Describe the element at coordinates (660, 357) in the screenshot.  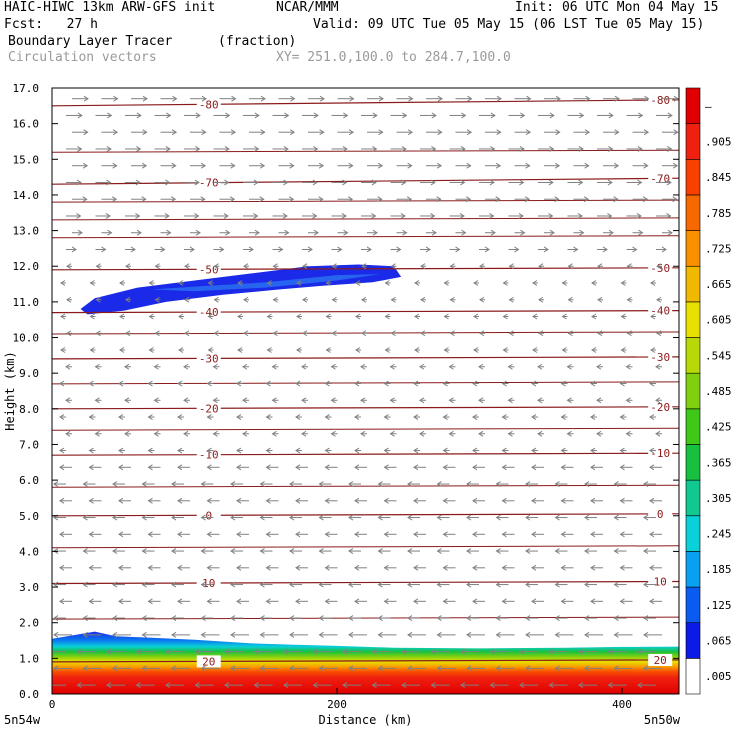
I see `contour-label: -30` at that location.